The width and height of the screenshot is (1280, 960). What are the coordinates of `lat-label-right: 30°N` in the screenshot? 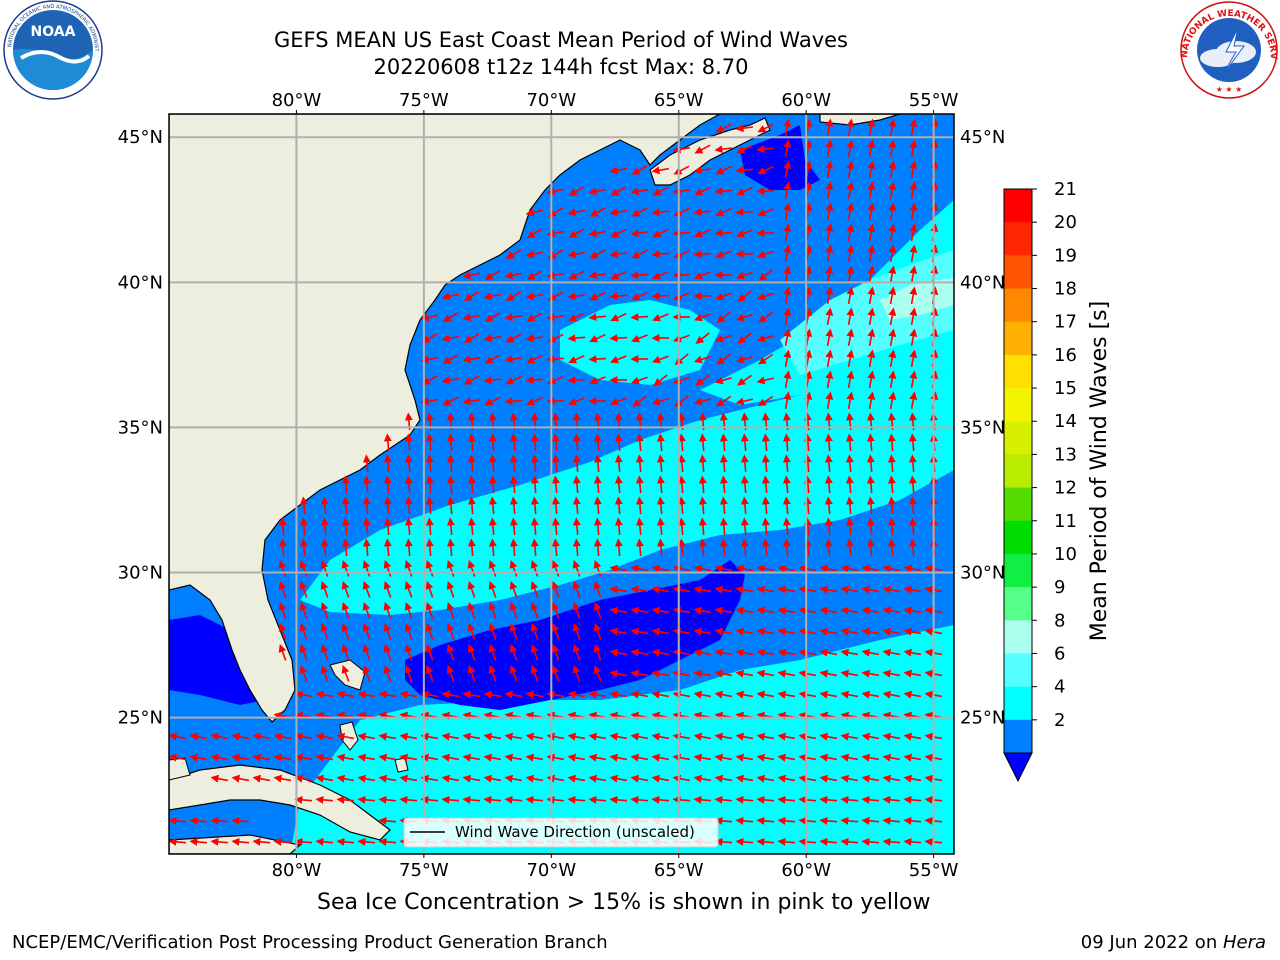 It's located at (982, 573).